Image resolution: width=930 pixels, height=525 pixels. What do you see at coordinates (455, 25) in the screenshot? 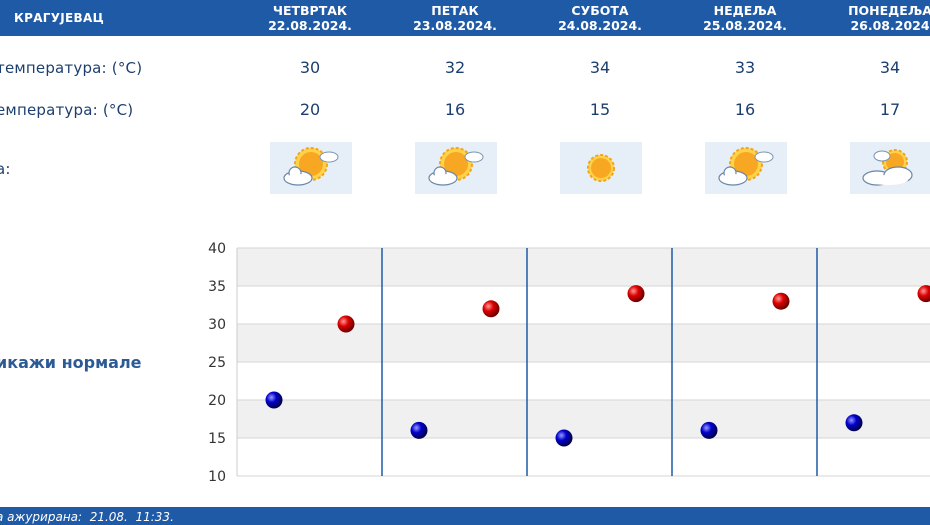
I see `day-date: 23.08.2024.` at bounding box center [455, 25].